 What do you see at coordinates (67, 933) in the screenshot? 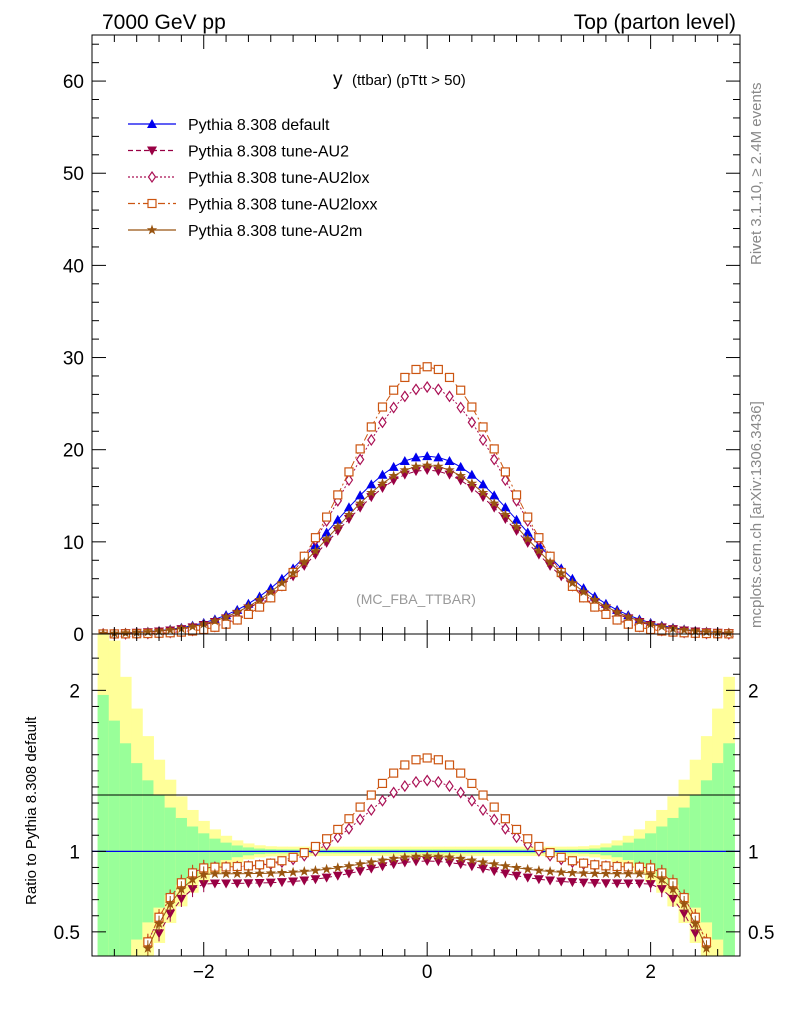
I see `ratio-ytick-label-0: 0.5` at bounding box center [67, 933].